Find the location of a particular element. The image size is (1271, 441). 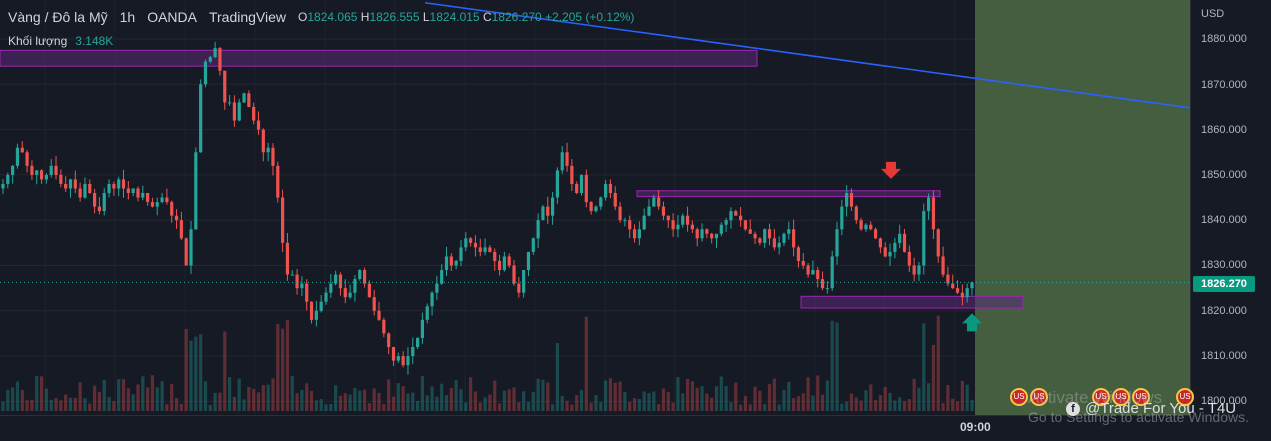

activate-windows-title: Activate Windows is located at coordinates (1095, 397).